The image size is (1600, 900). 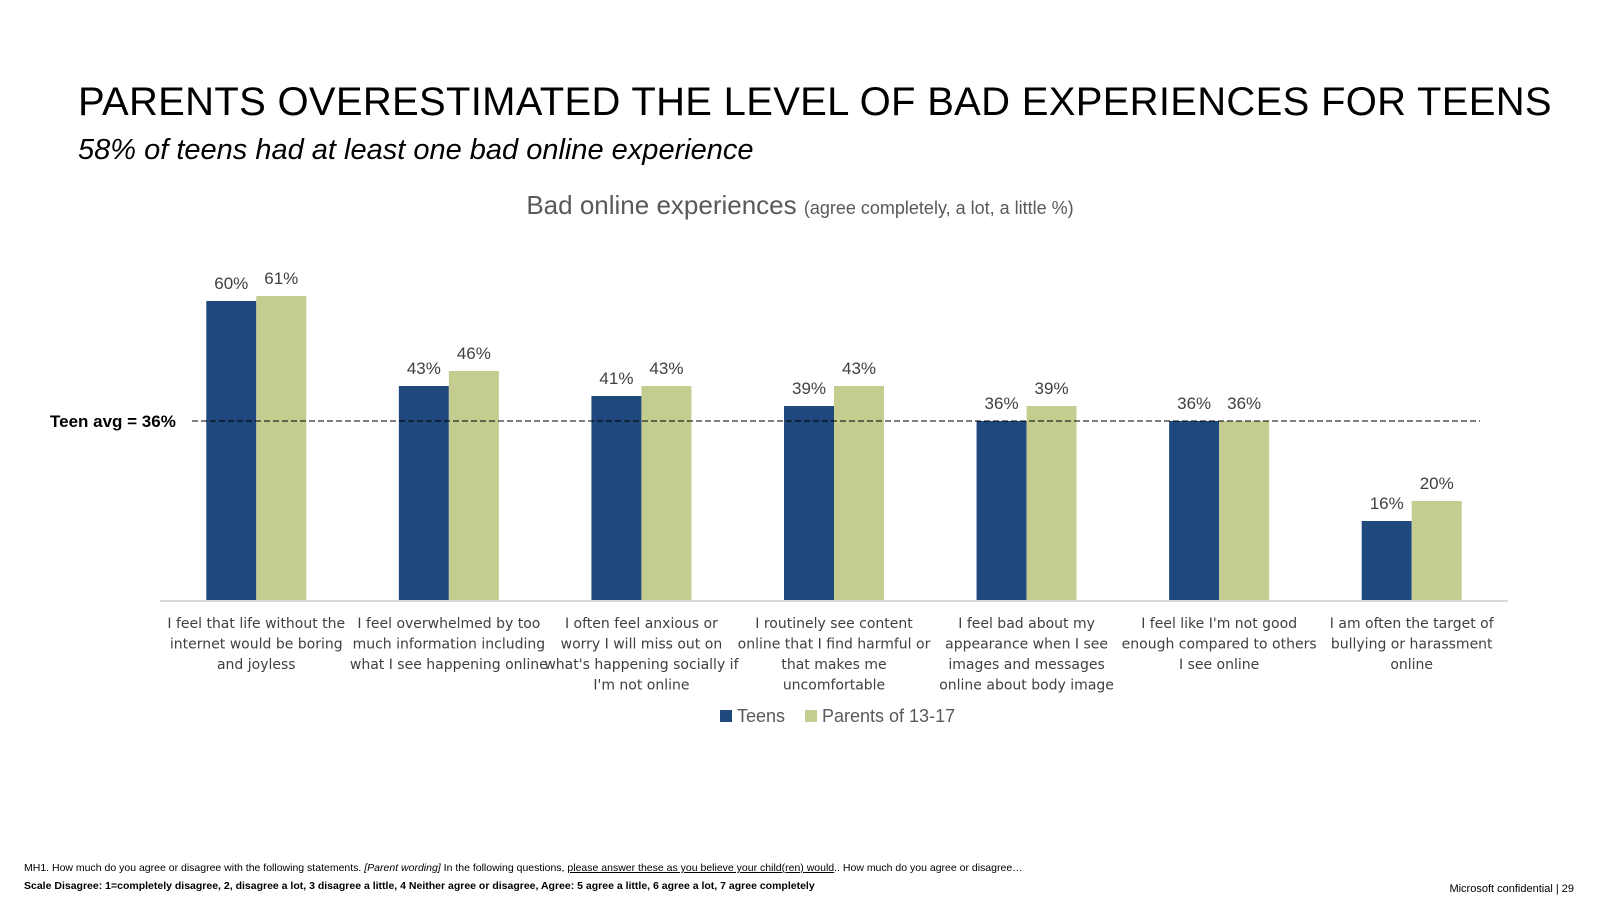 What do you see at coordinates (726, 716) in the screenshot?
I see `legend-swatch-teens` at bounding box center [726, 716].